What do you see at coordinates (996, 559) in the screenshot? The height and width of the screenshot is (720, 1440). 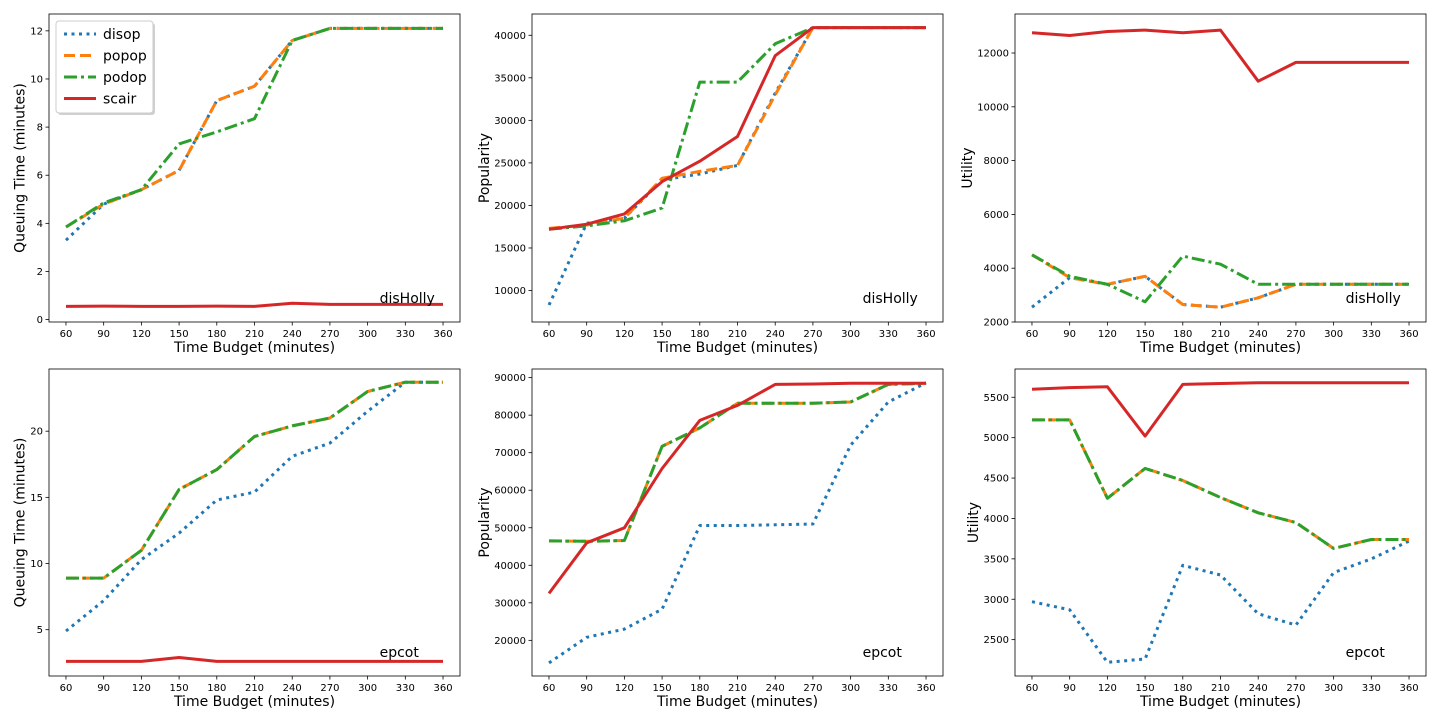 I see `y-tick-label: 3500` at bounding box center [996, 559].